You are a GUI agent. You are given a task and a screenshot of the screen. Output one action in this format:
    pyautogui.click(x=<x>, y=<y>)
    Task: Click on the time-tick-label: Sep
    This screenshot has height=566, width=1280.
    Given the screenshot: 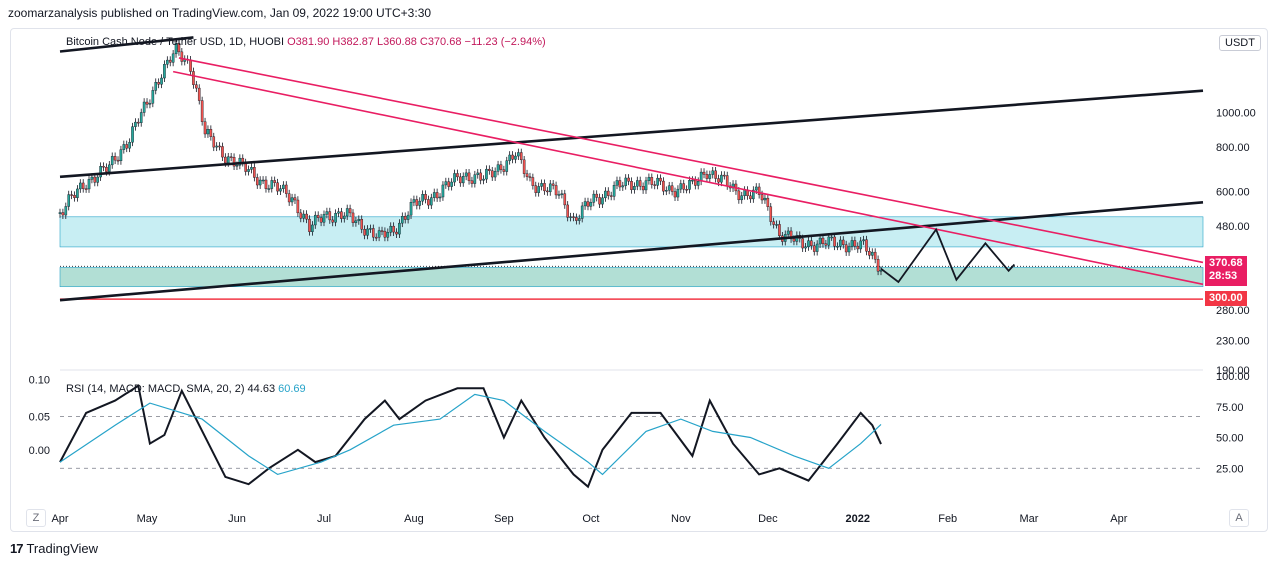 What is the action you would take?
    pyautogui.click(x=504, y=519)
    